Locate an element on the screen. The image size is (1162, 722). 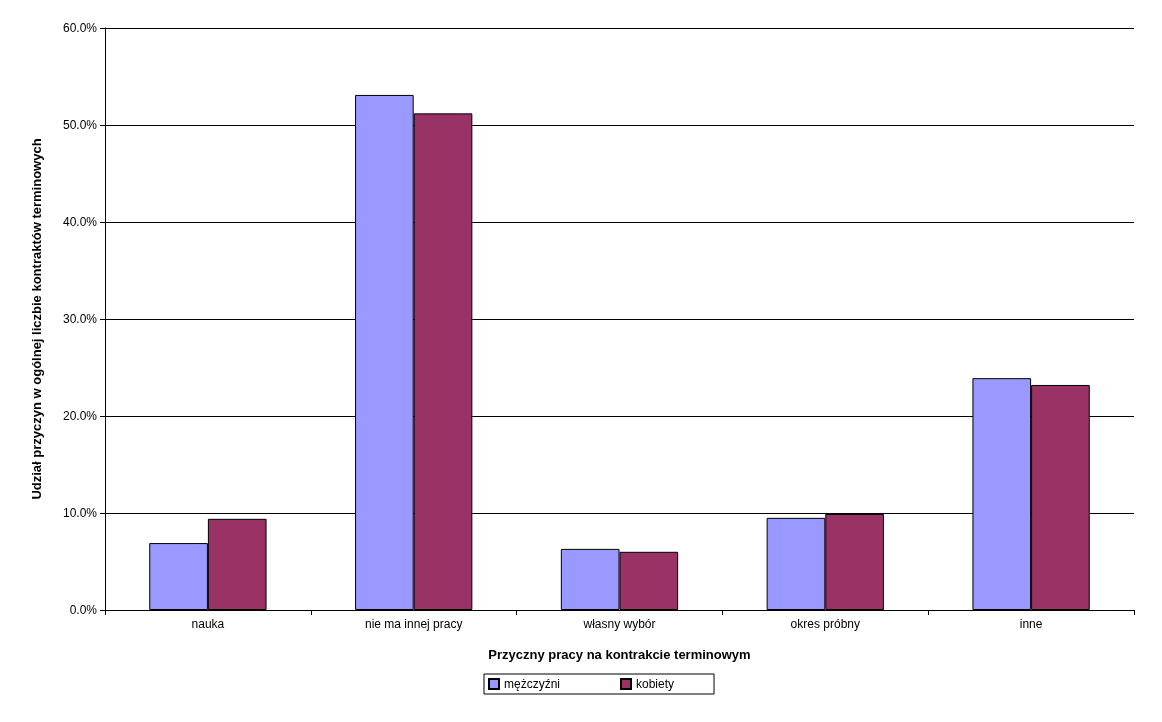
y-tick-label: 50.0% is located at coordinates (80, 125).